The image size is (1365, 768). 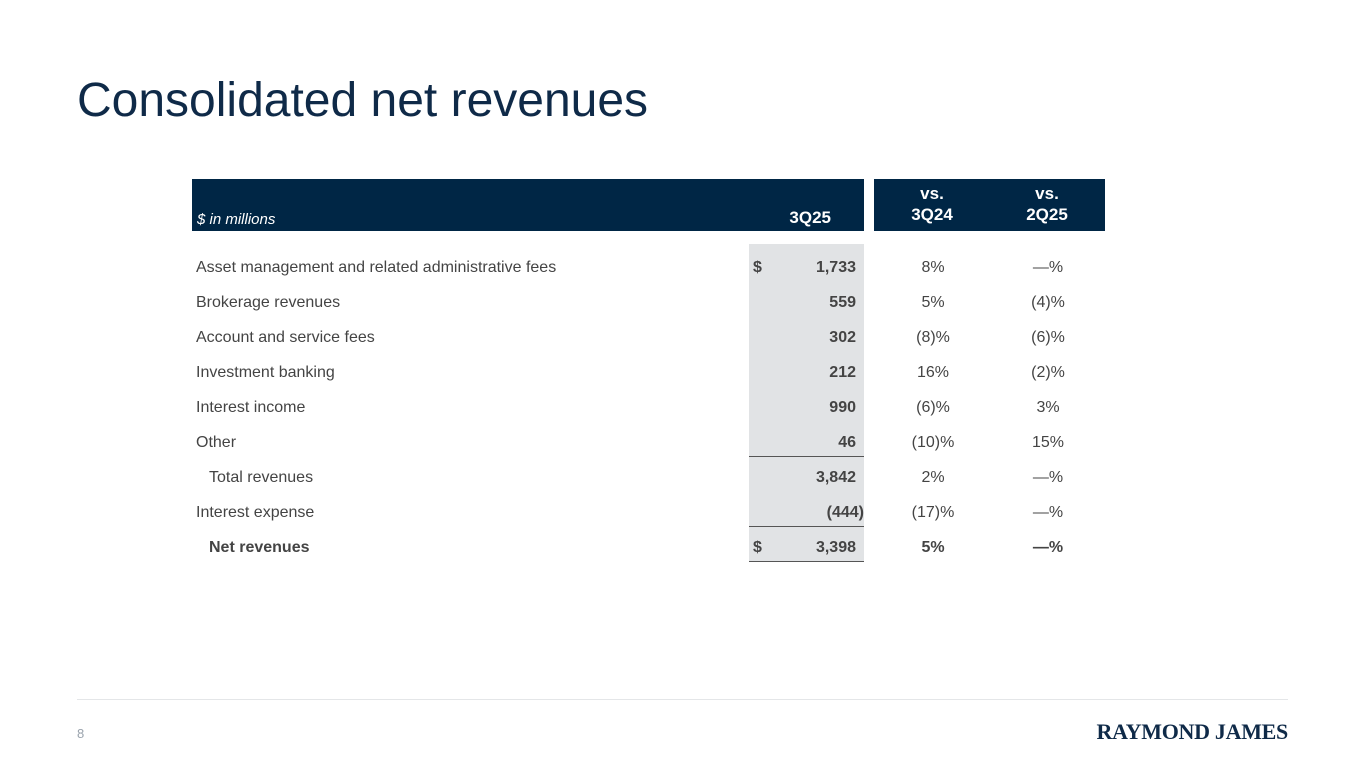 What do you see at coordinates (81, 733) in the screenshot?
I see `page-number: 8` at bounding box center [81, 733].